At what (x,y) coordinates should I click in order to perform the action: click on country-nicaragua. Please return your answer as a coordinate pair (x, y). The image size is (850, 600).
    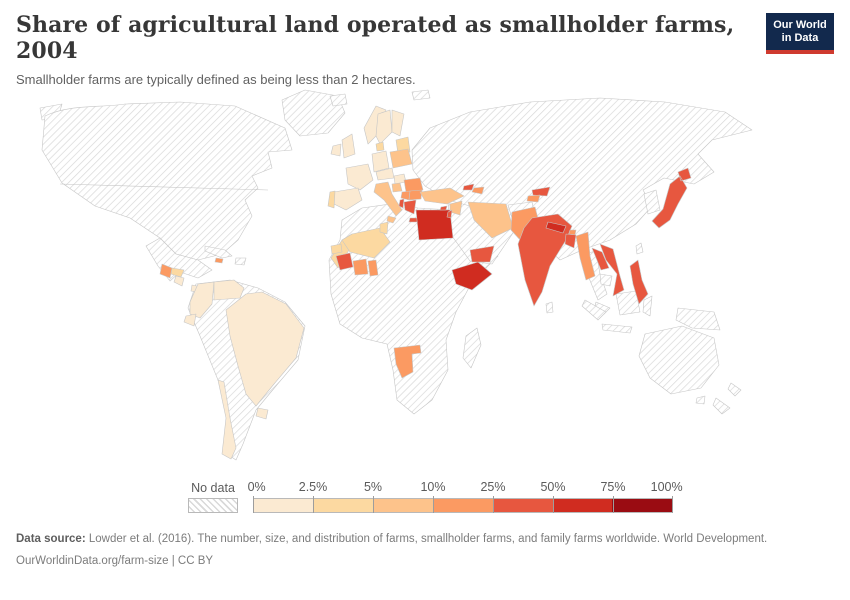
    Looking at the image, I should click on (179, 281).